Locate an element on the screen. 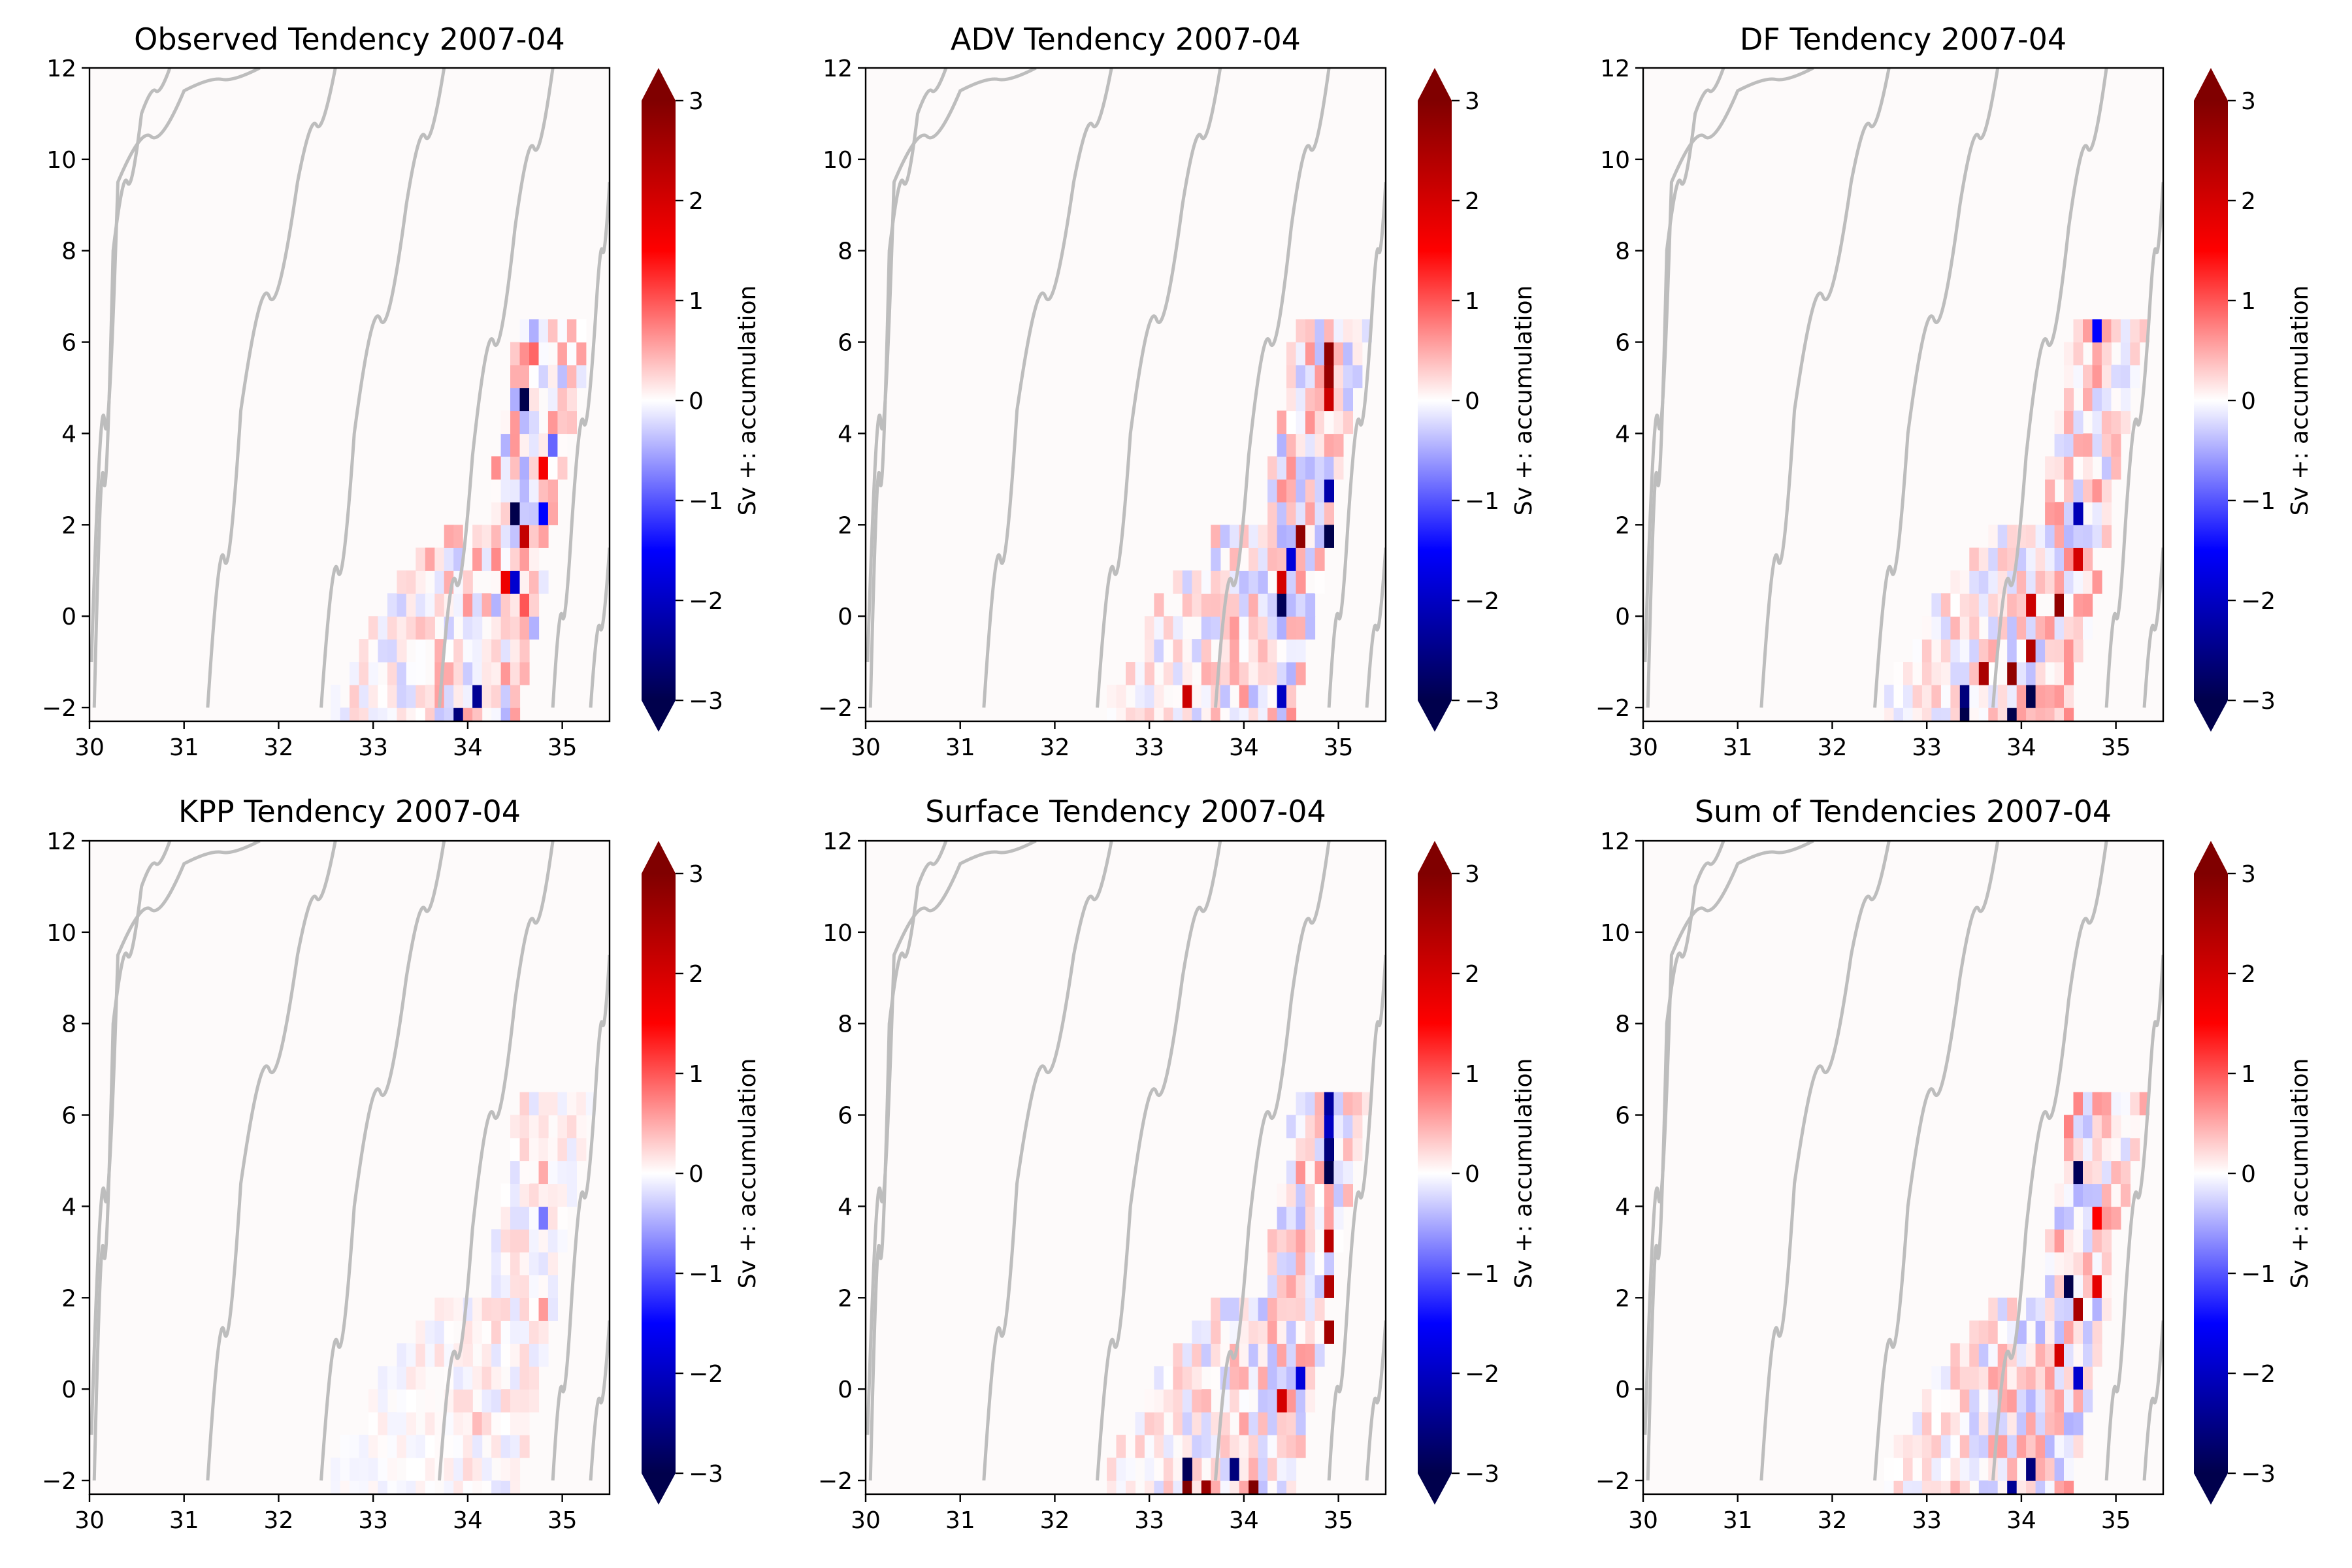 The height and width of the screenshot is (1568, 2352). y-tick-label: −2 is located at coordinates (59, 1481).